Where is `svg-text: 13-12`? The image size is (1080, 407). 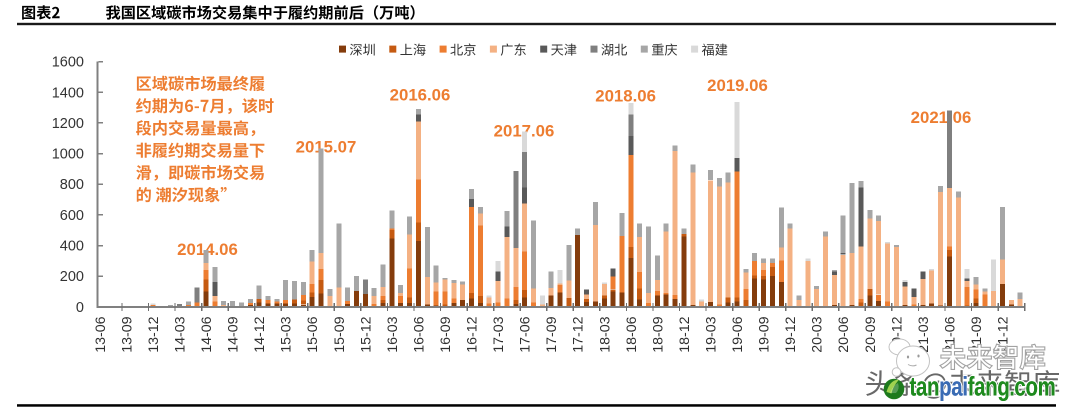 svg-text: 13-12 is located at coordinates (154, 334).